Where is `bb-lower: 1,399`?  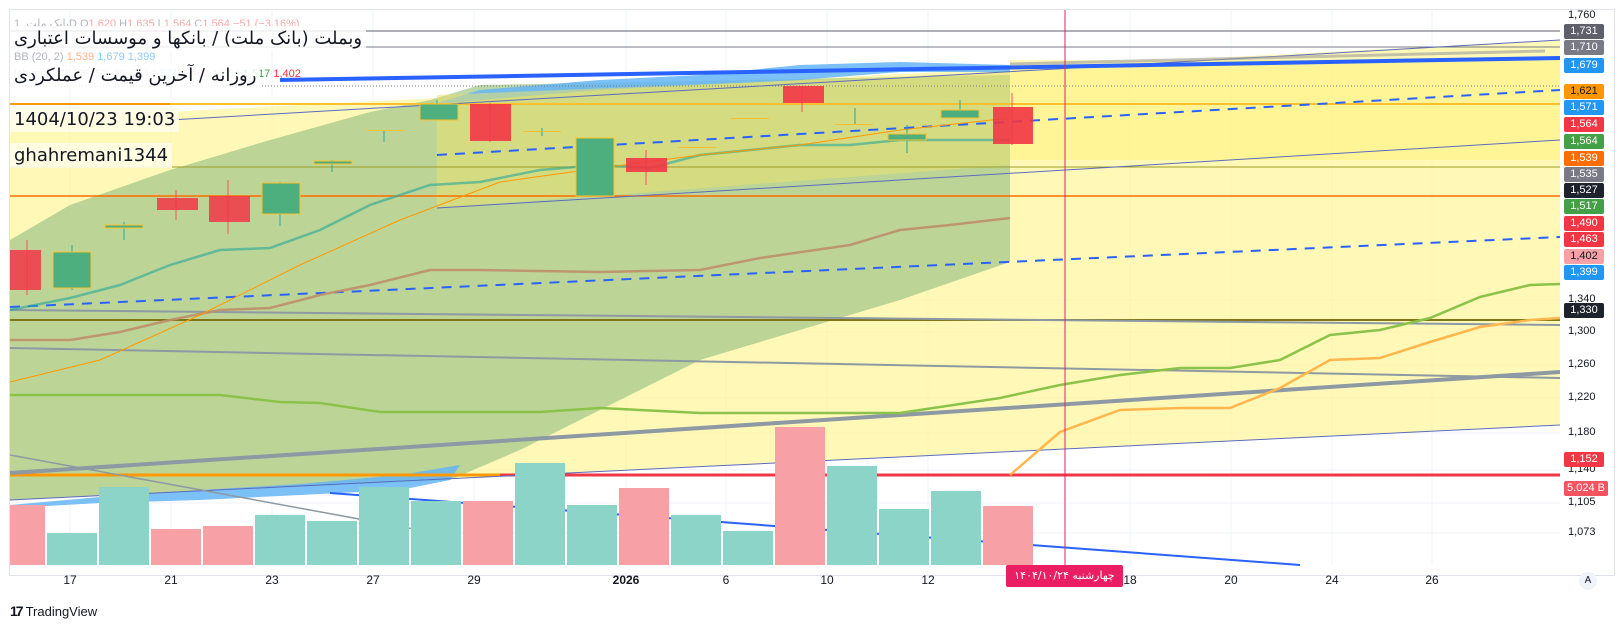
bb-lower: 1,399 is located at coordinates (141, 57).